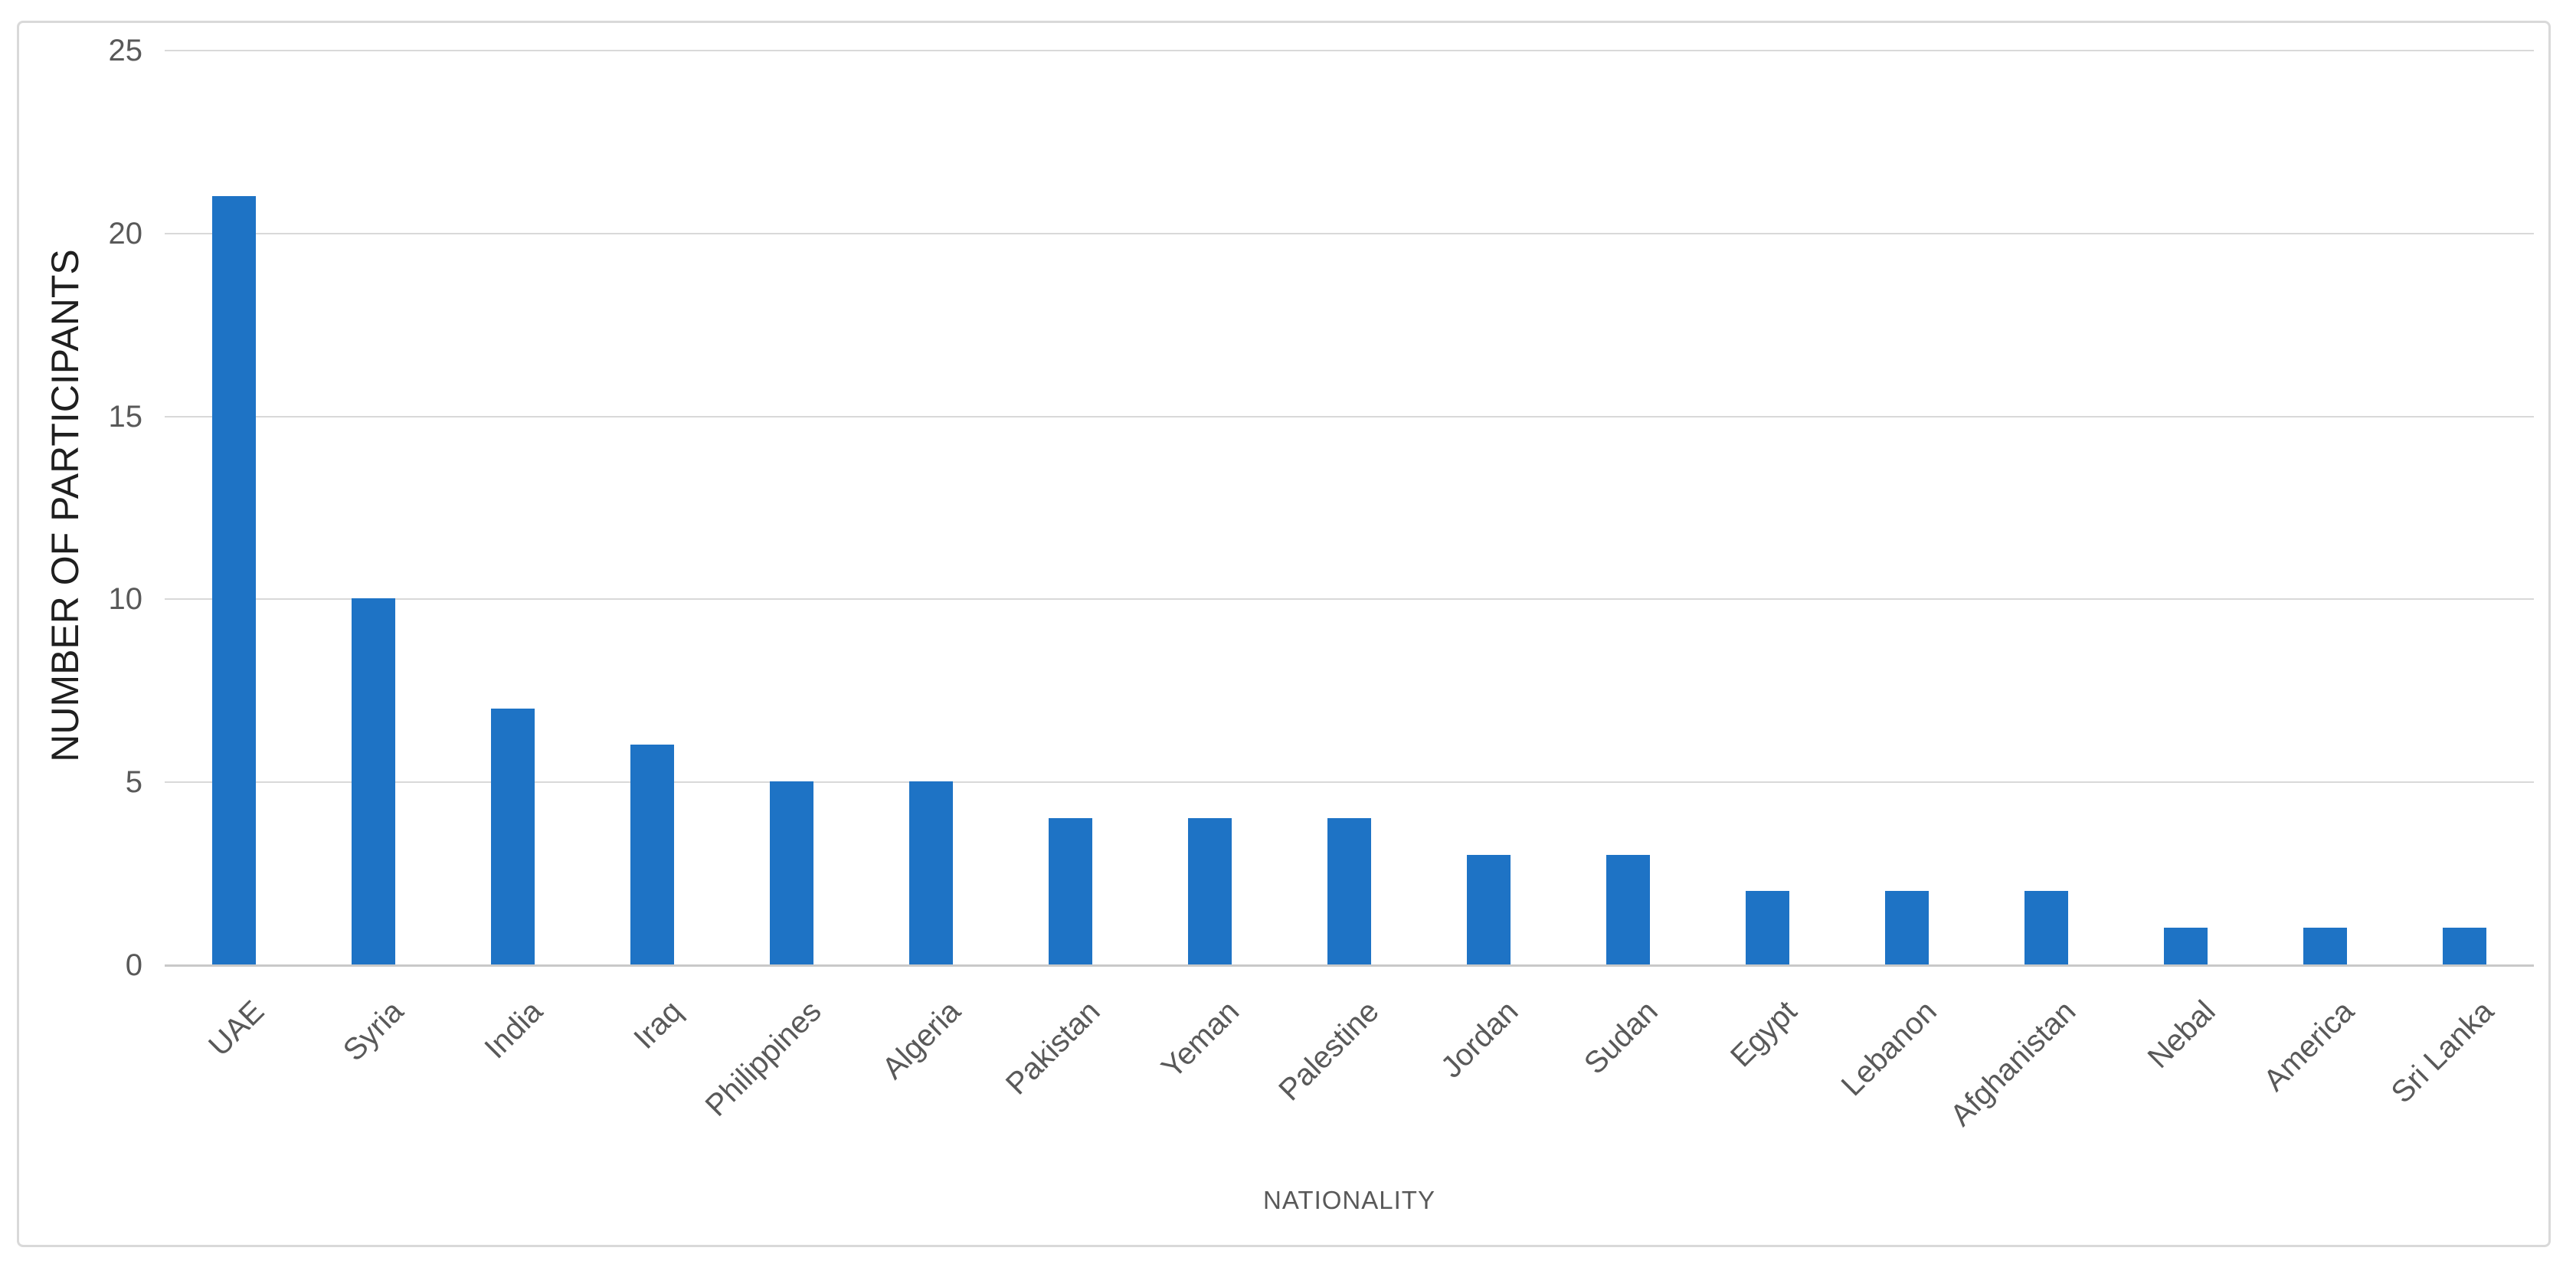  Describe the element at coordinates (125, 234) in the screenshot. I see `y-tick-label: 20` at that location.